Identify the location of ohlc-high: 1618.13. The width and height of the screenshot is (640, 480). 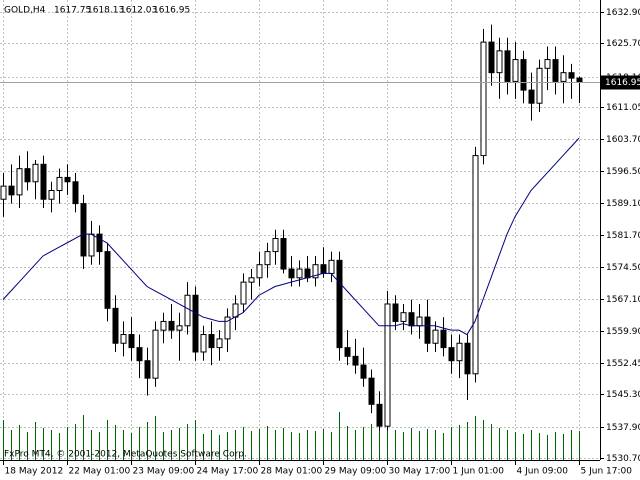
(105, 11).